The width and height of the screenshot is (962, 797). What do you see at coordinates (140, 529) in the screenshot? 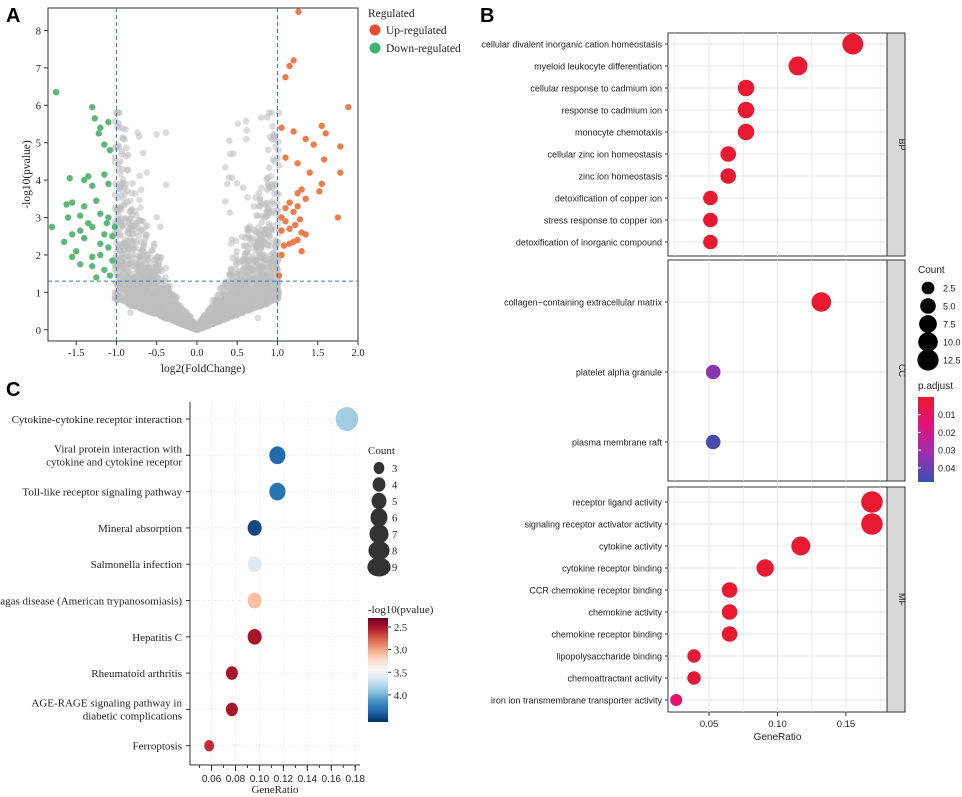
I see `term-label: Mineral absorption` at bounding box center [140, 529].